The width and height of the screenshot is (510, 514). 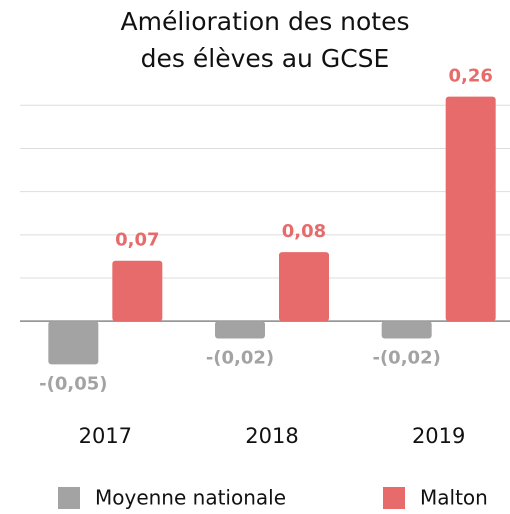 What do you see at coordinates (438, 436) in the screenshot?
I see `x-tick-label: 2019` at bounding box center [438, 436].